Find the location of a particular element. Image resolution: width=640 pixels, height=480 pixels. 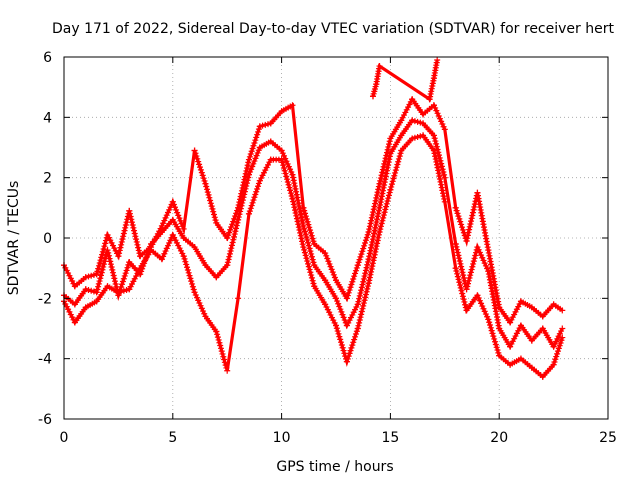

series-trace is located at coordinates (405, 80).